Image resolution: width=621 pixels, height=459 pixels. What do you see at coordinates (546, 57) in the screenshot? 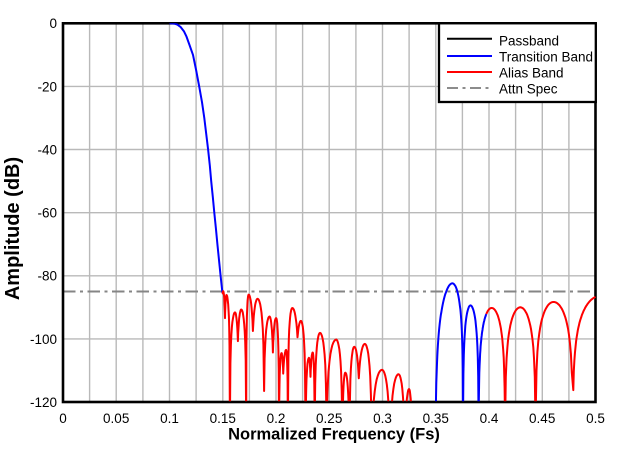
I see `svg-text: Transition Band` at bounding box center [546, 57].